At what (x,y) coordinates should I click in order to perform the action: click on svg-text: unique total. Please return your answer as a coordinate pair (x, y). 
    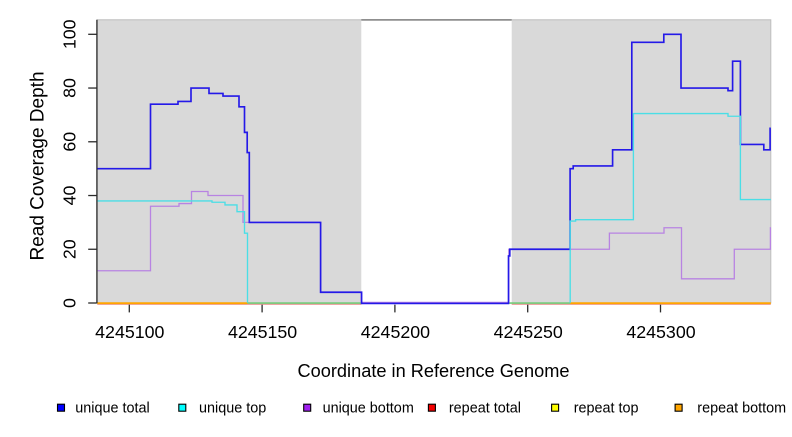
    Looking at the image, I should click on (112, 408).